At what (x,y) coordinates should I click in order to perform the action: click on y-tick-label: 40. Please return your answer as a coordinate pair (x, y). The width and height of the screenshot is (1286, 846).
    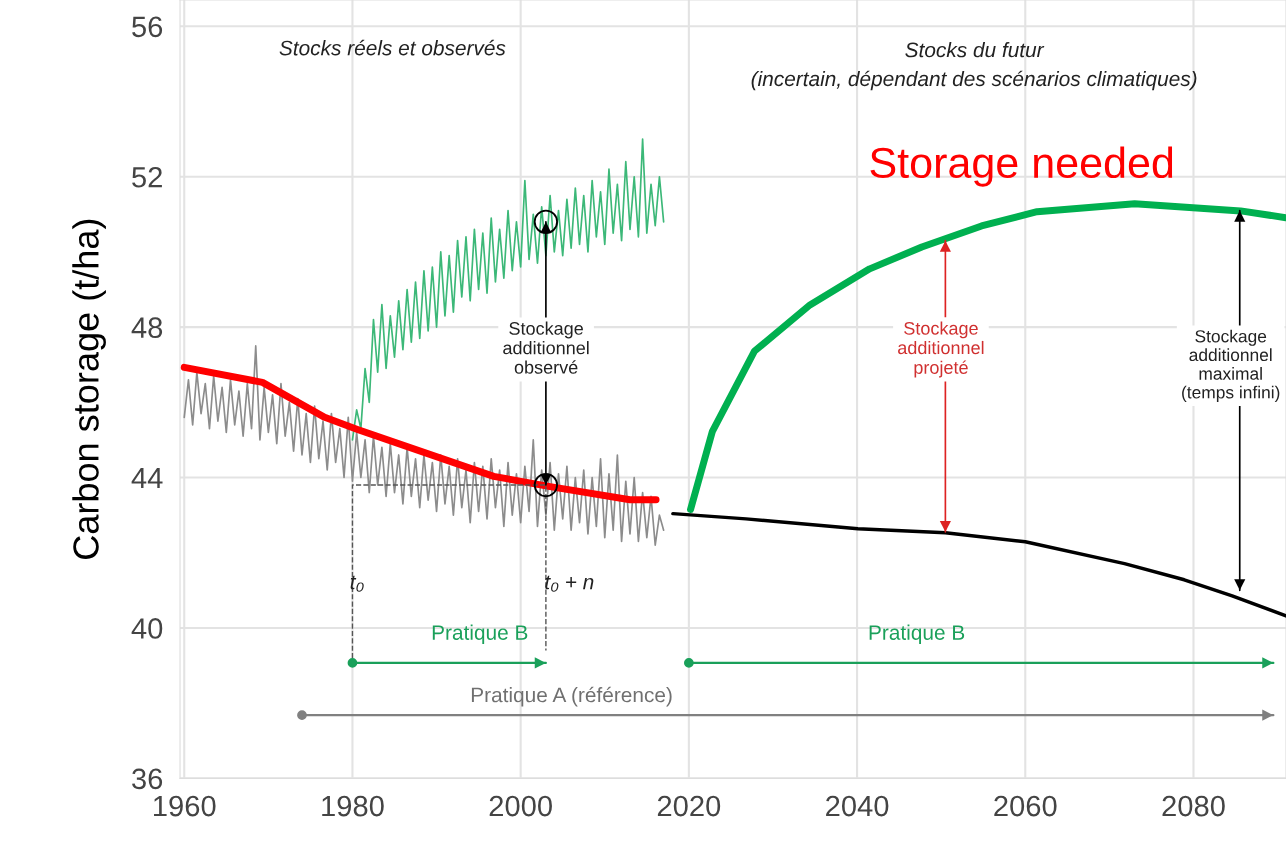
    Looking at the image, I should click on (147, 628).